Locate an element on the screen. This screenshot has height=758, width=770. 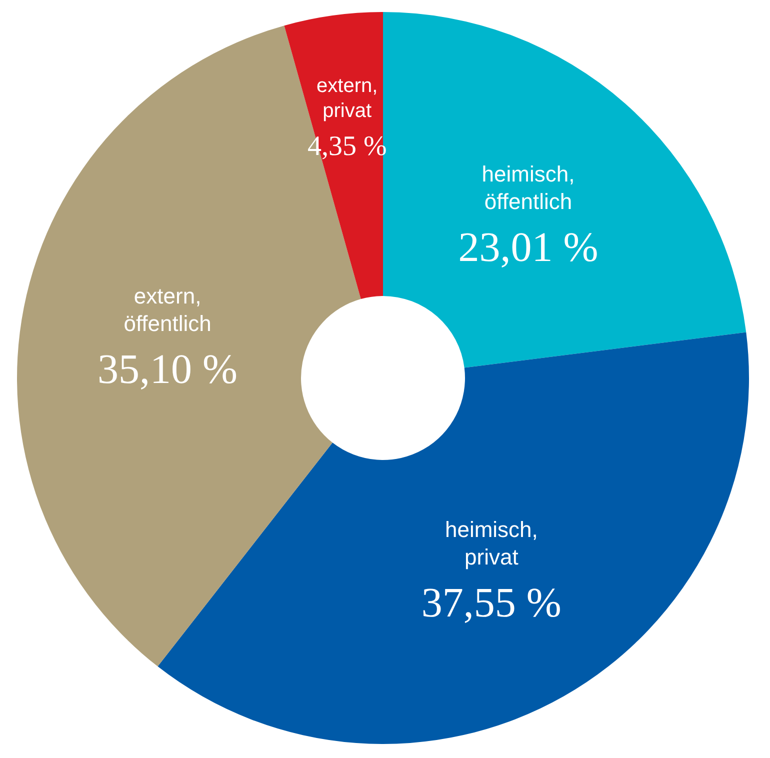
data-label: 23,01 % is located at coordinates (528, 247).